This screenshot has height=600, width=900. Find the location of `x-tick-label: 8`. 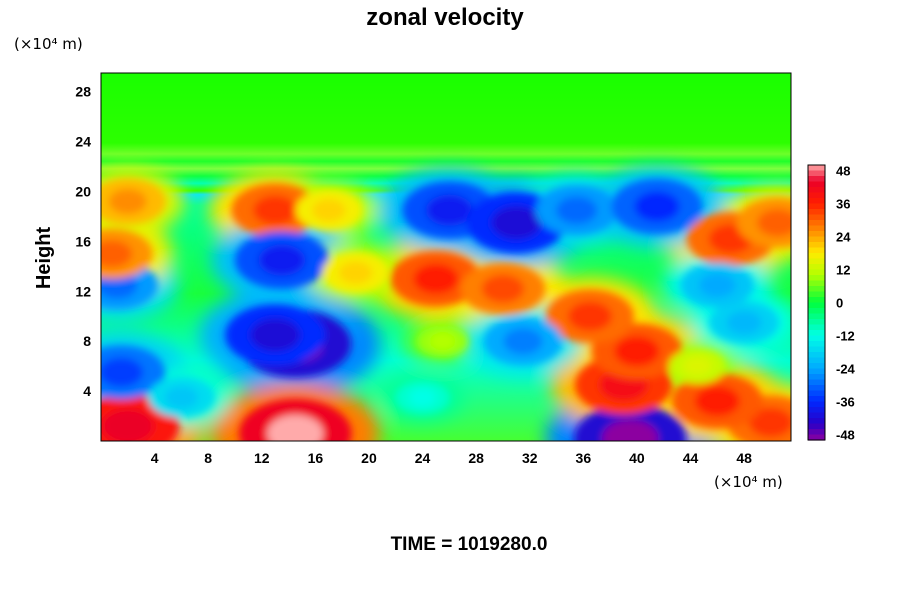

x-tick-label: 8 is located at coordinates (208, 458).